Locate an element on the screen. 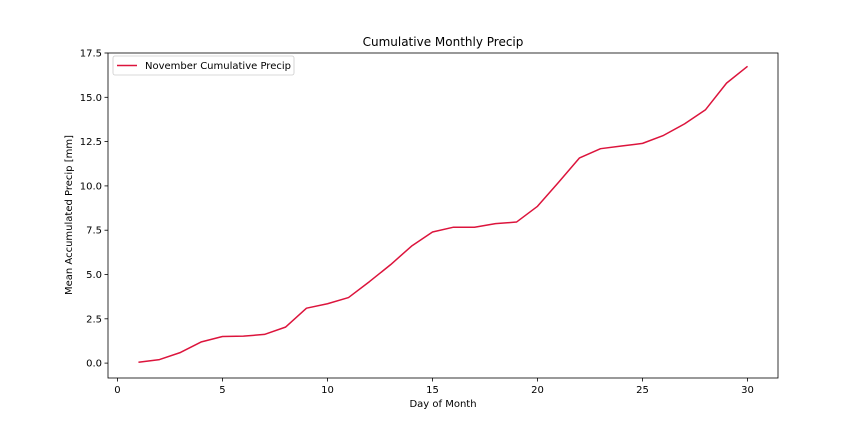  y-tick-label: 15.0 is located at coordinates (91, 98).